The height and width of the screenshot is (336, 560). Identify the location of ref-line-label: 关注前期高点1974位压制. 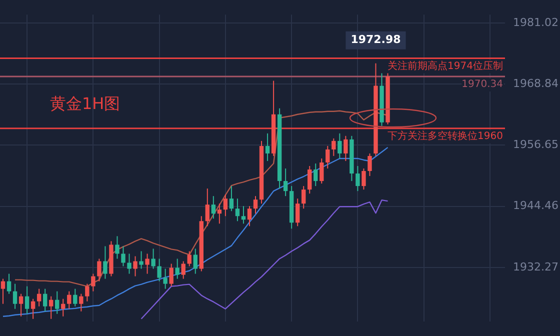
(445, 66).